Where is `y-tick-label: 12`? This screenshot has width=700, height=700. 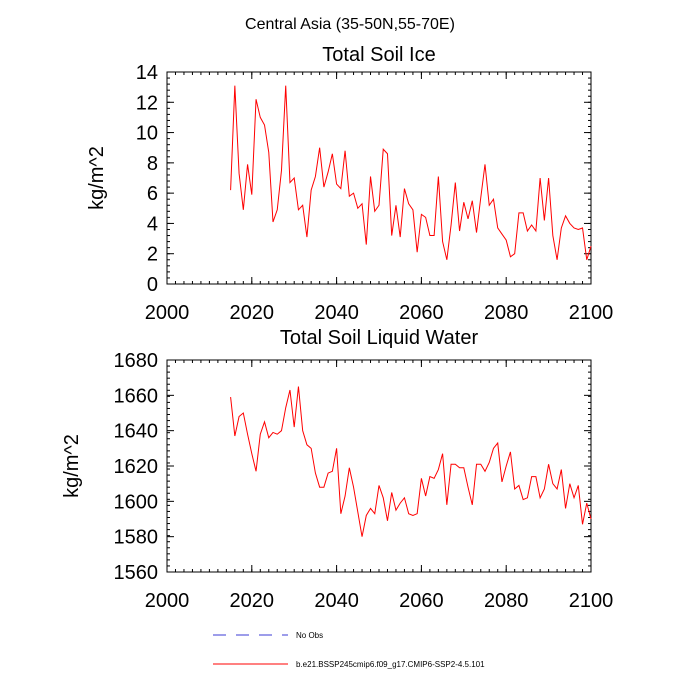 y-tick-label: 12 is located at coordinates (147, 103).